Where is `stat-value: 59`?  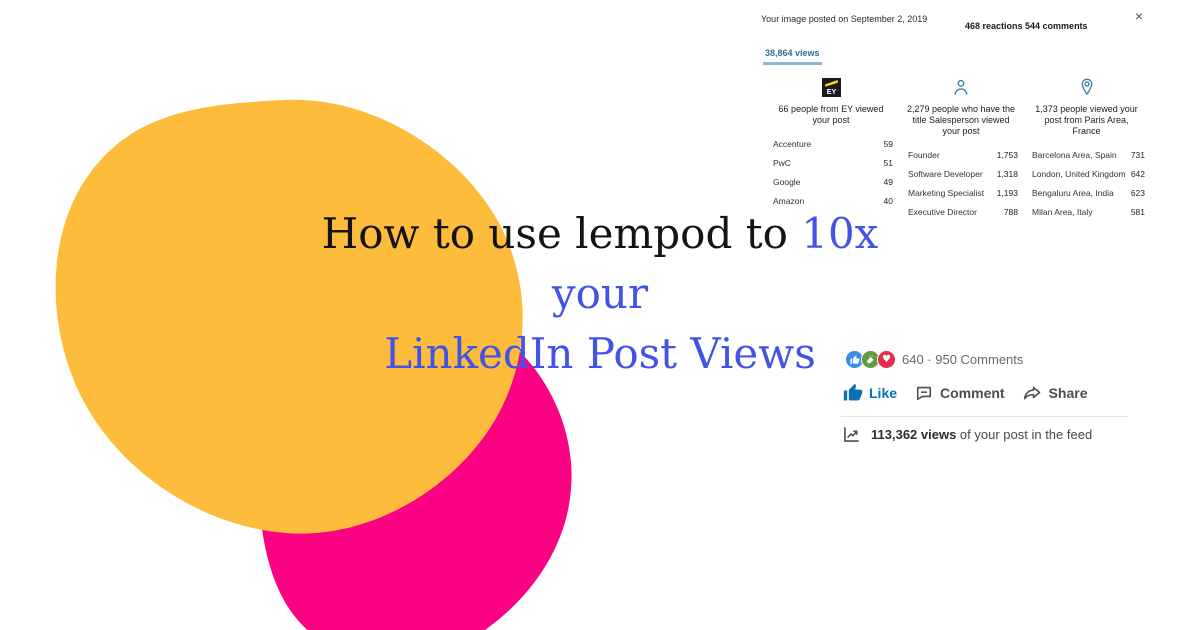 stat-value: 59 is located at coordinates (888, 143).